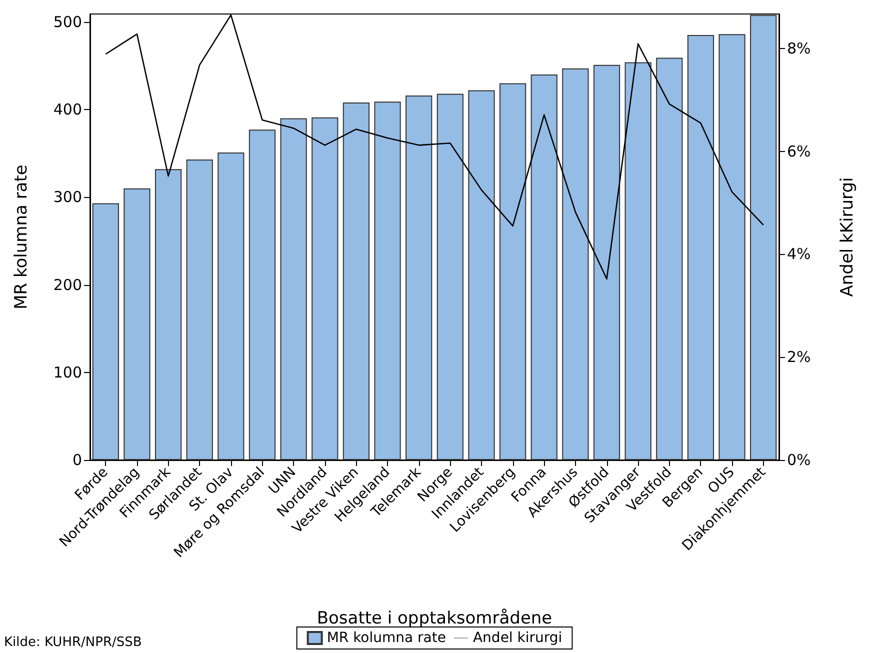 The height and width of the screenshot is (653, 869). Describe the element at coordinates (67, 197) in the screenshot. I see `y-tick-label: 300` at that location.